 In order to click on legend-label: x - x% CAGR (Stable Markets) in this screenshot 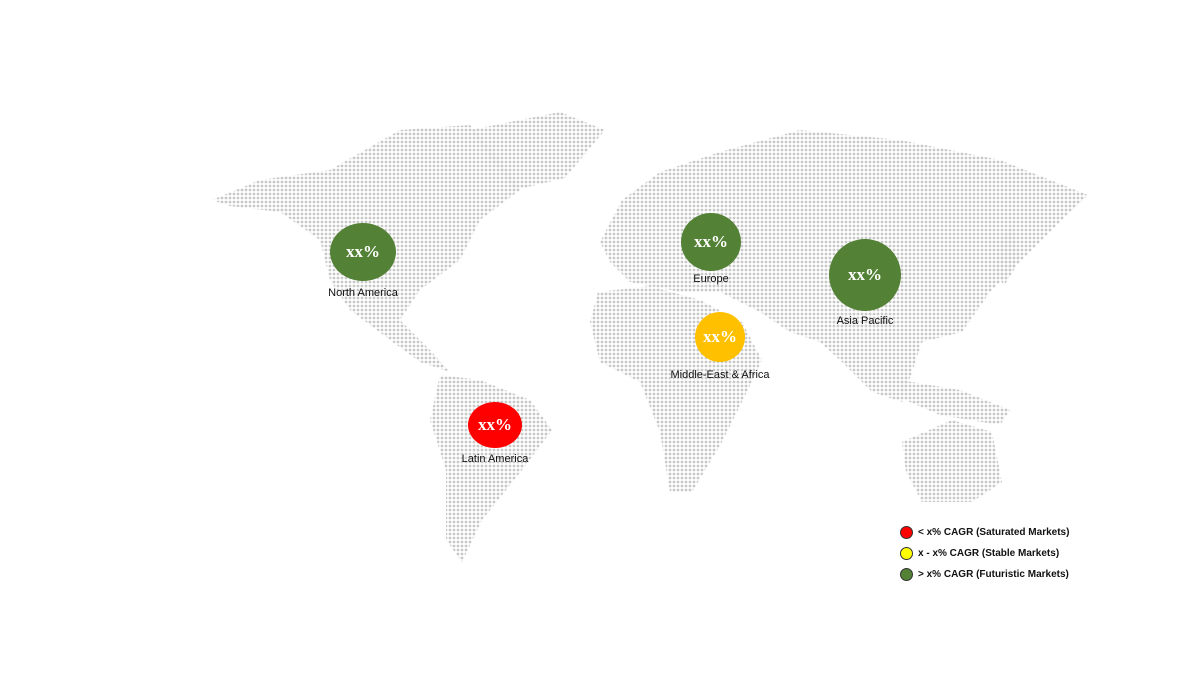, I will do `click(989, 553)`.